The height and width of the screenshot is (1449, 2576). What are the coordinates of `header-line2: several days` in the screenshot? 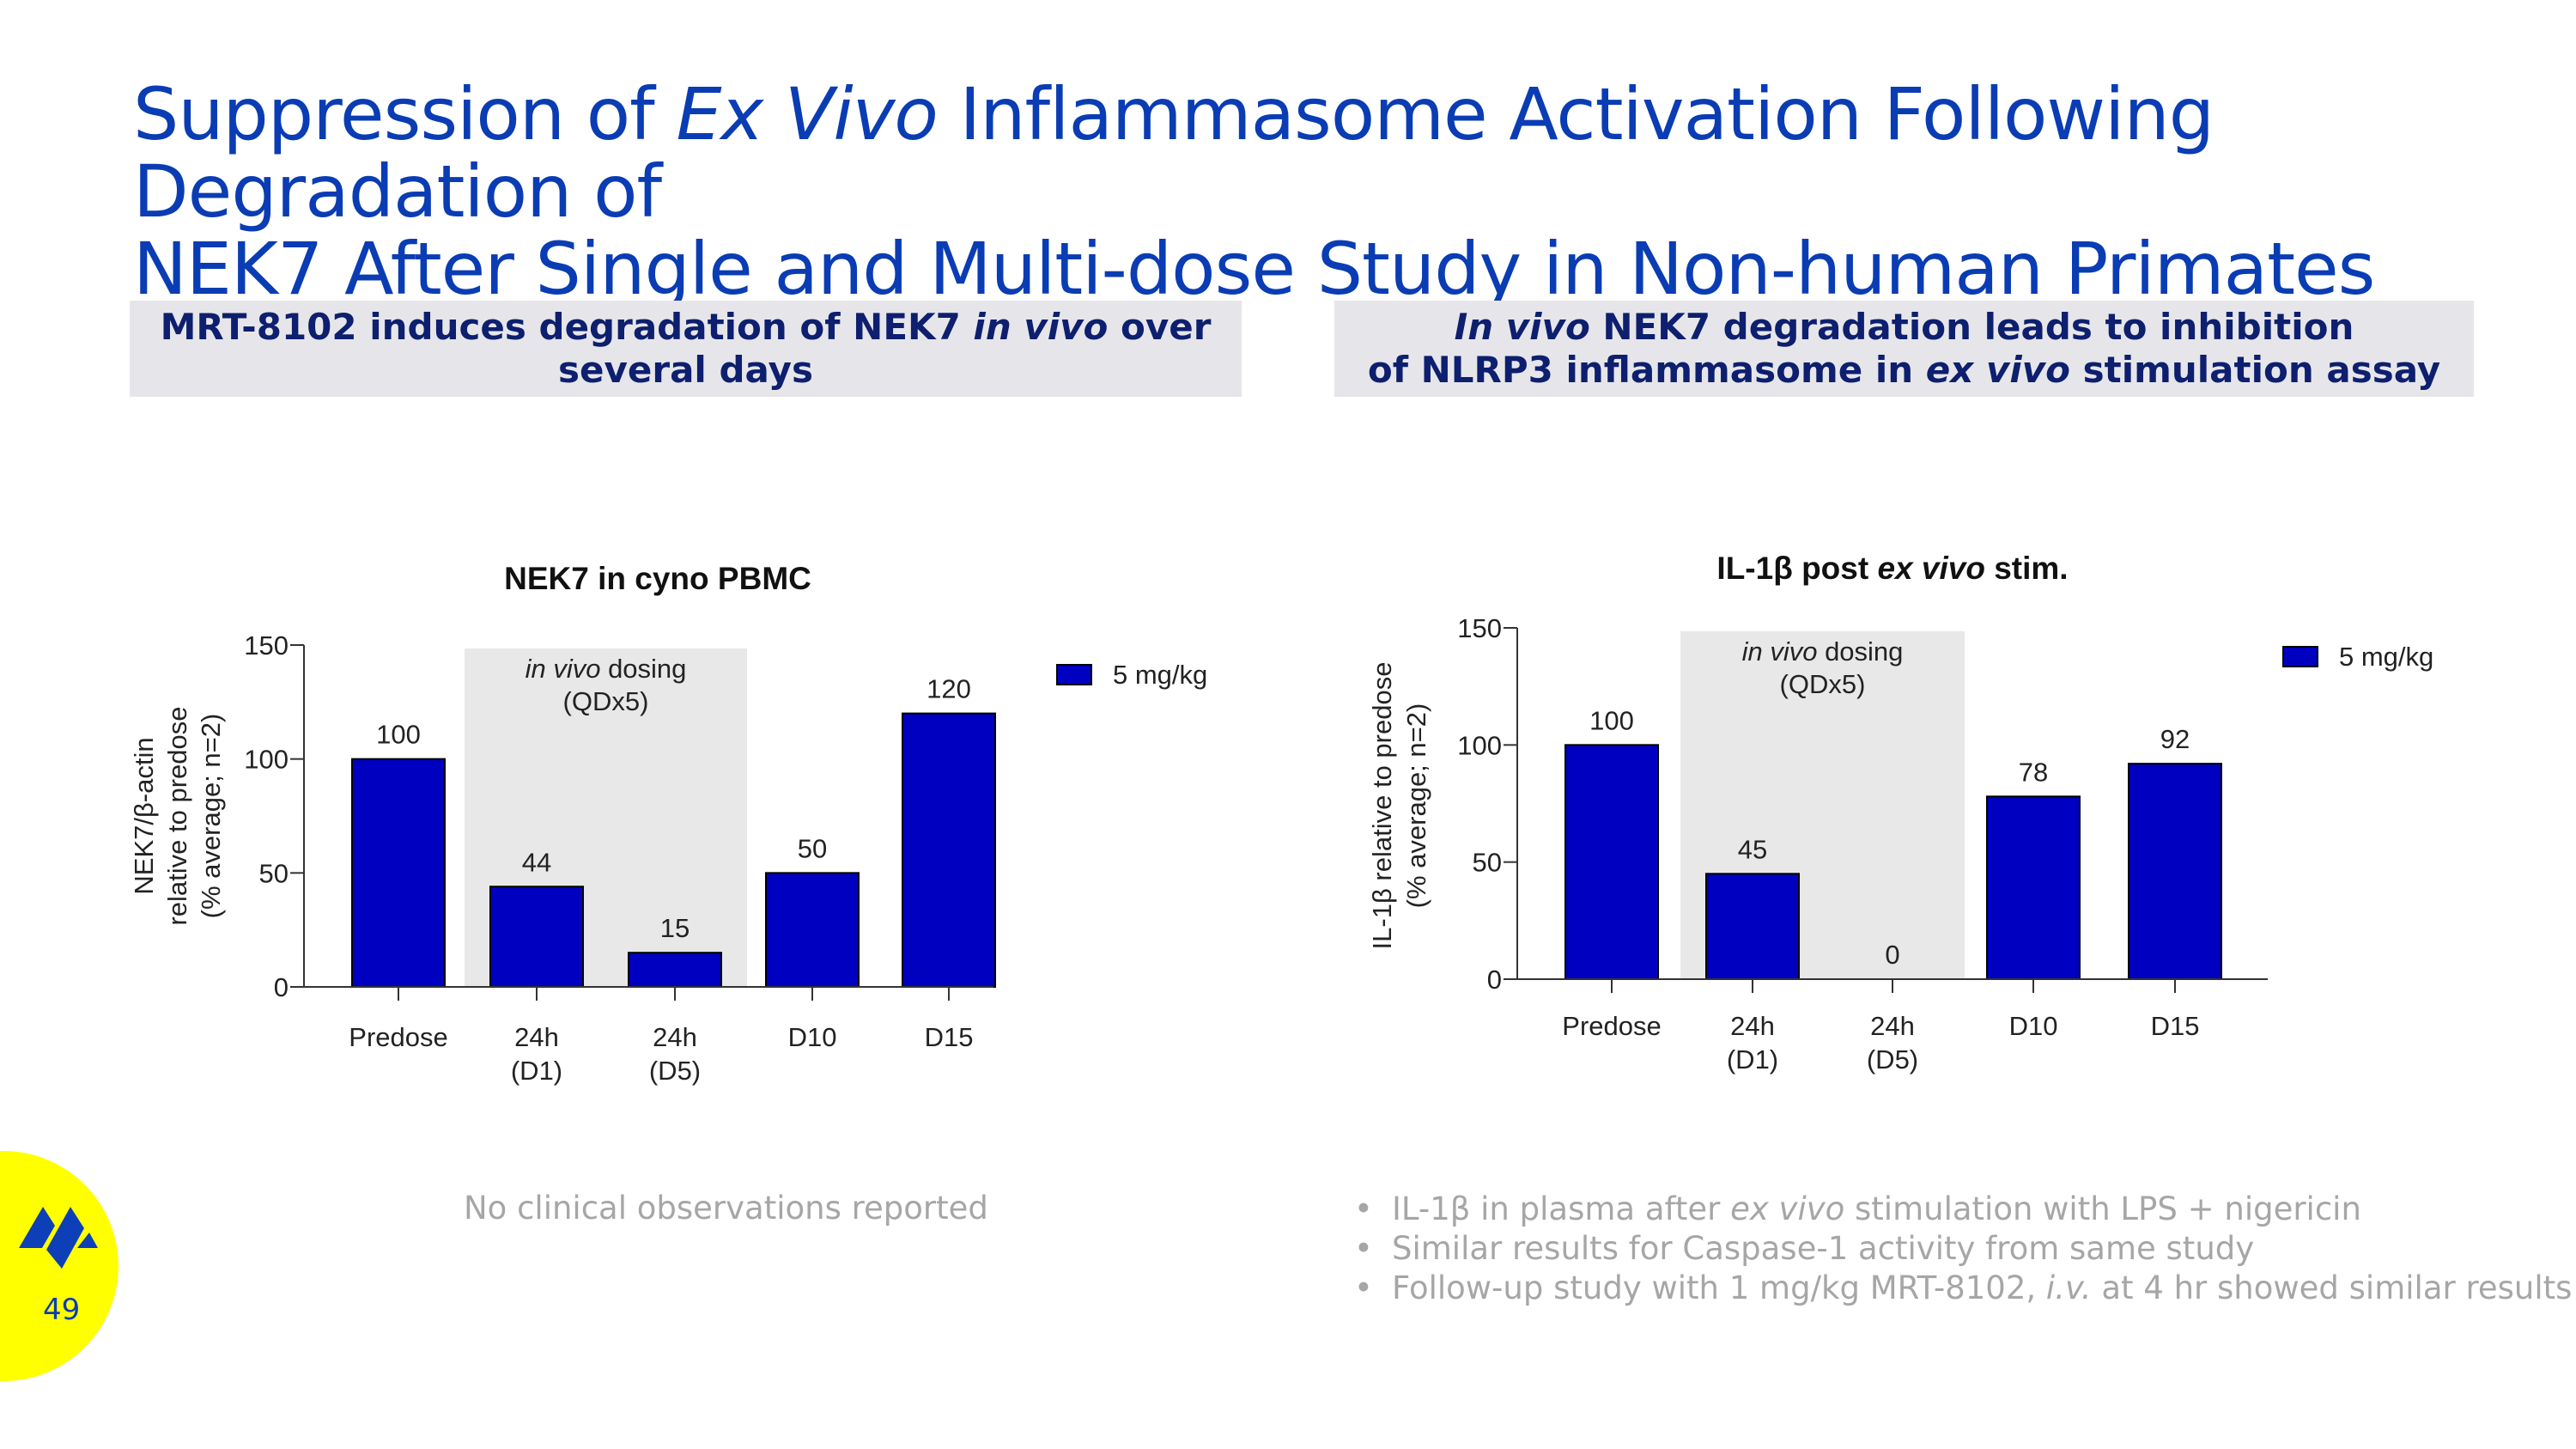 It's located at (685, 370).